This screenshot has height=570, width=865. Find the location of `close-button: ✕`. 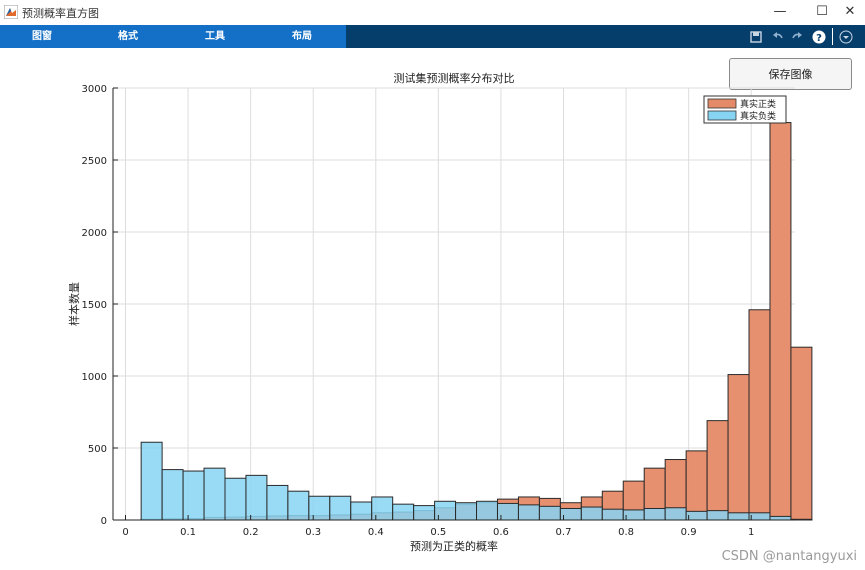

close-button: ✕ is located at coordinates (850, 11).